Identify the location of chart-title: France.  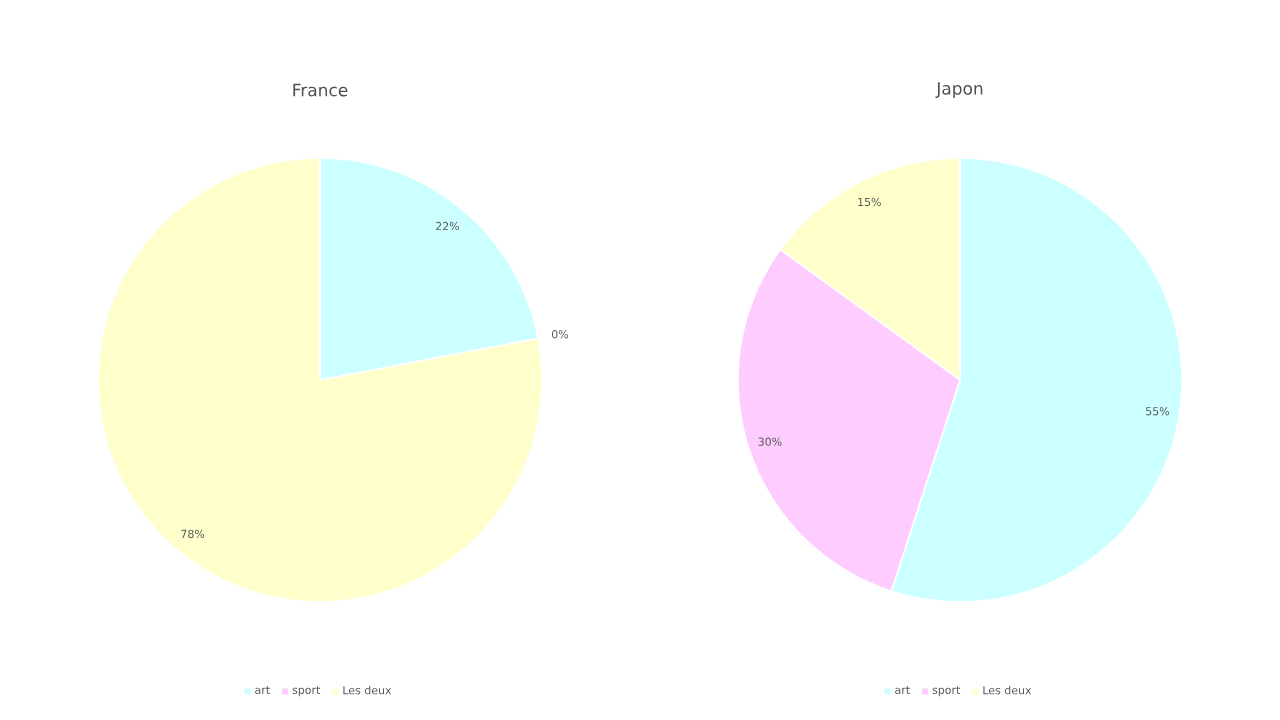
(320, 90).